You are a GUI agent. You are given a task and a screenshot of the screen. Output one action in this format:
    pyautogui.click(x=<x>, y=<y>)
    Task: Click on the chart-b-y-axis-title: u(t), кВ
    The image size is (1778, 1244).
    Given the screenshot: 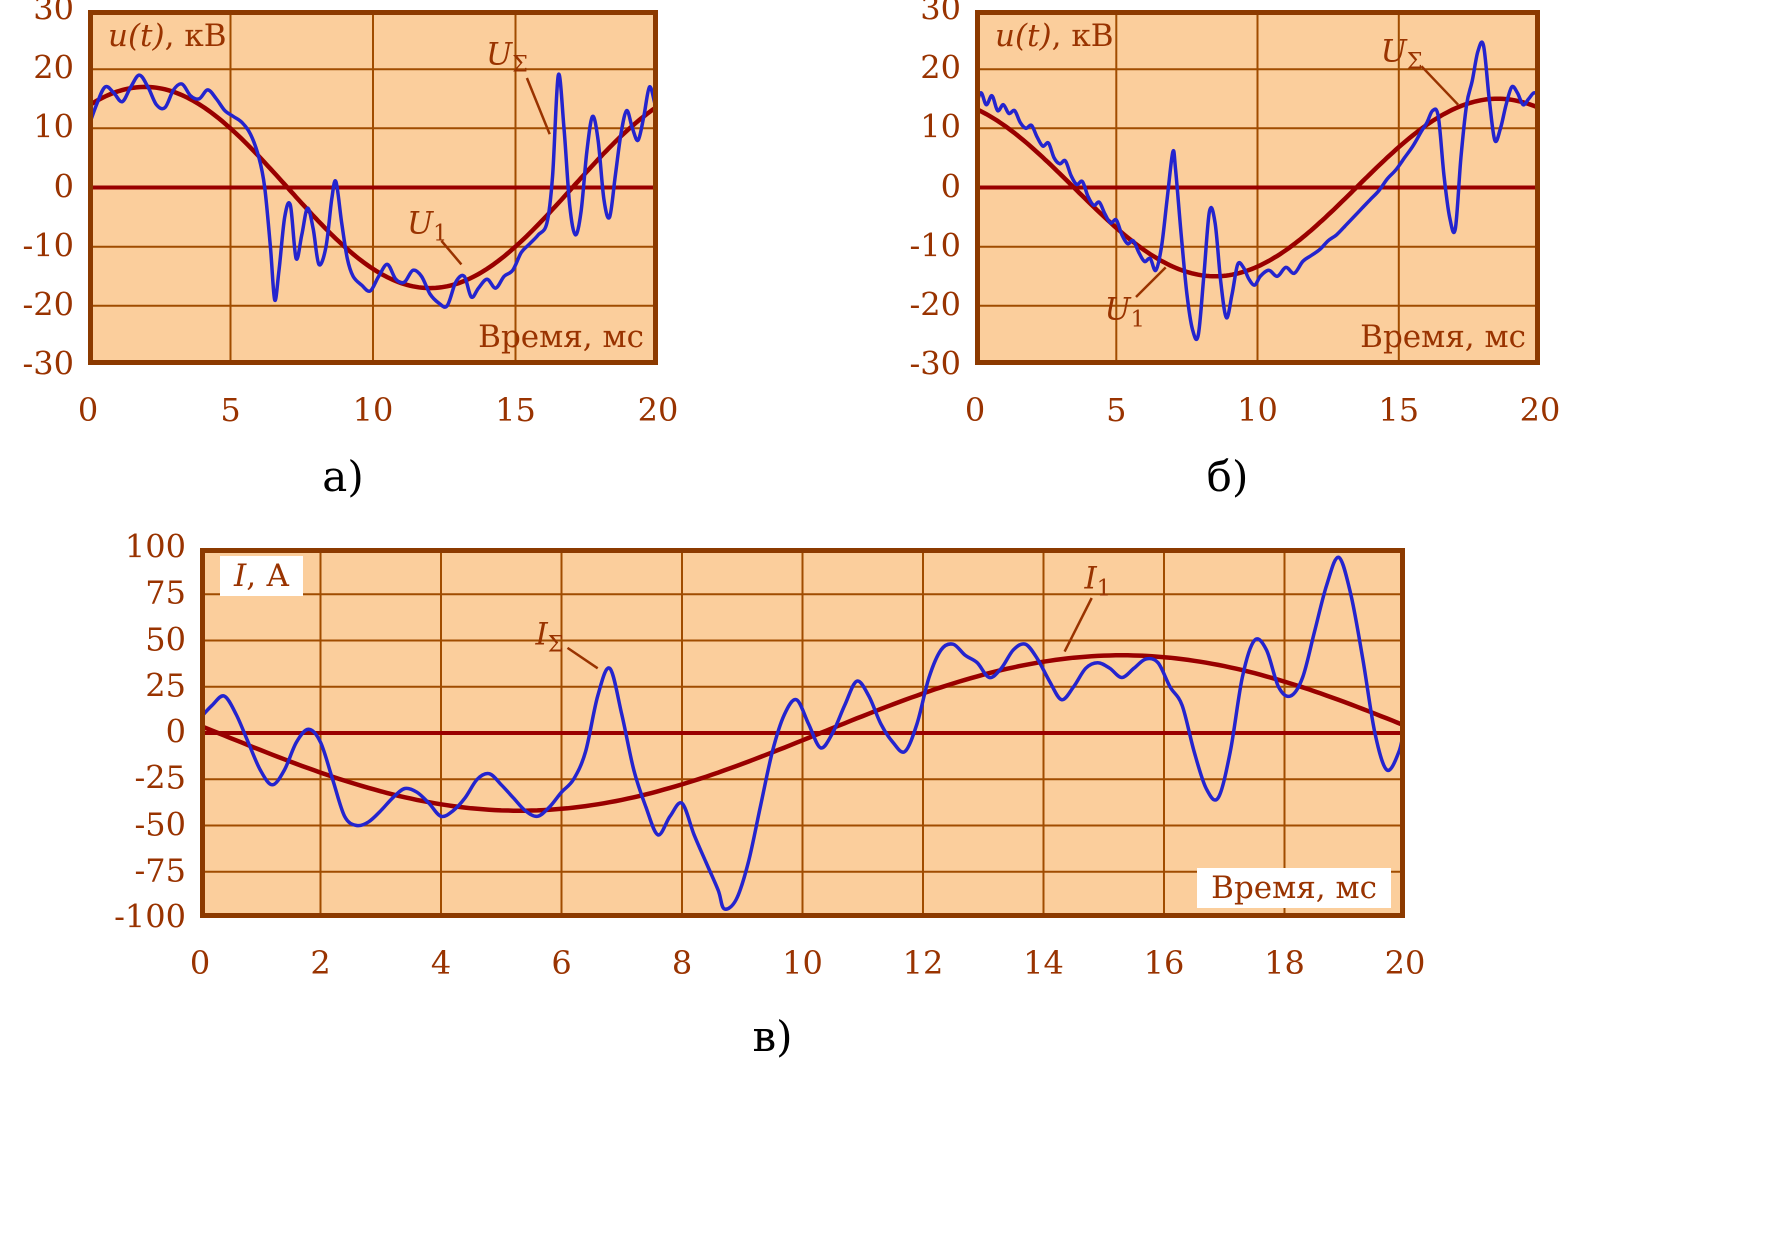 What is the action you would take?
    pyautogui.click(x=1054, y=36)
    